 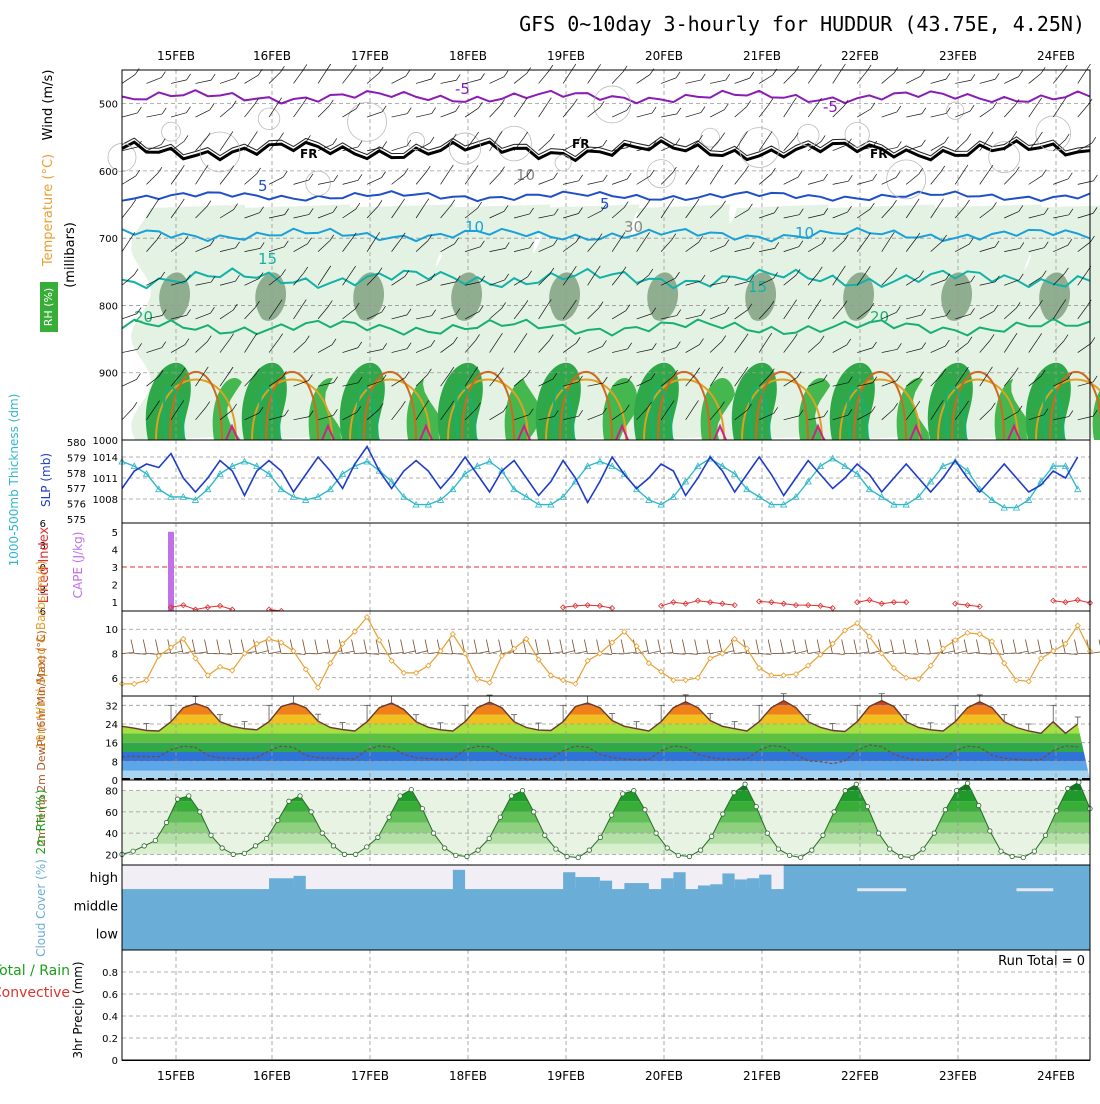 I want to click on top-date-20feb: 20FEB, so click(x=664, y=56).